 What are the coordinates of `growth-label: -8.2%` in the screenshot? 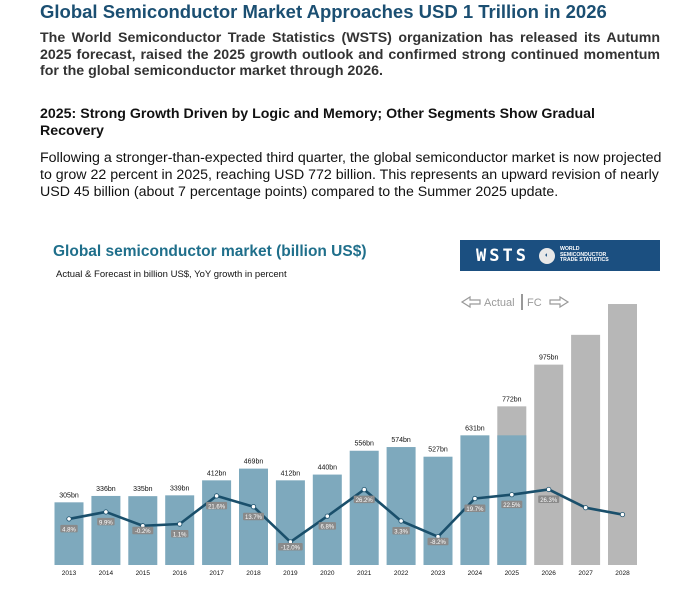 It's located at (438, 543).